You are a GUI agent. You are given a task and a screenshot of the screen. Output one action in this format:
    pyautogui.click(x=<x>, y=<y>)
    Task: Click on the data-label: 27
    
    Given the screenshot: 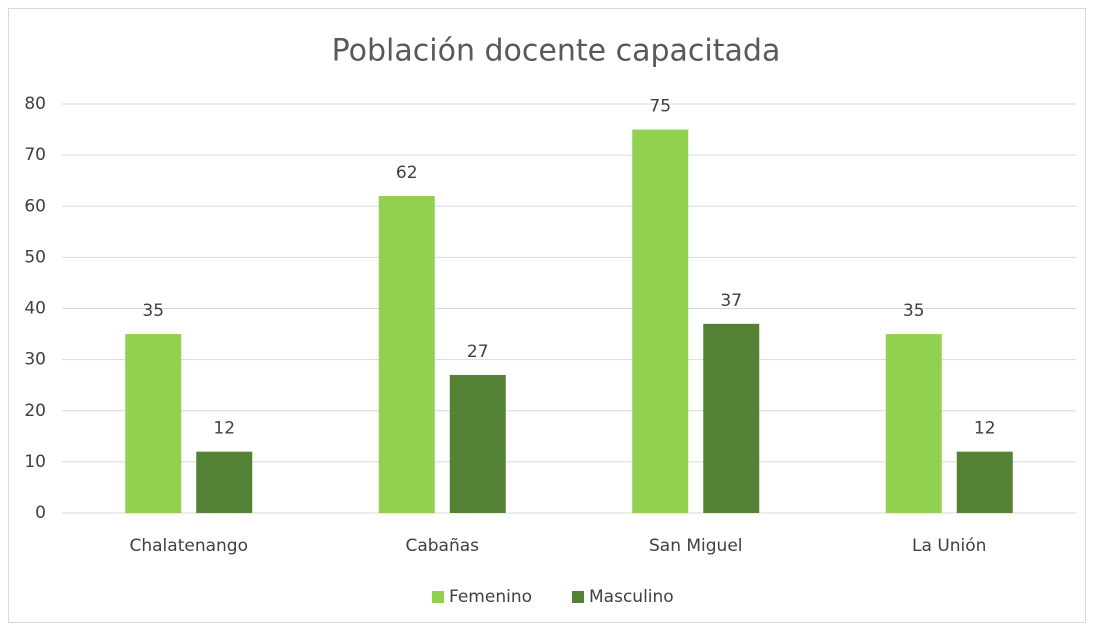 What is the action you would take?
    pyautogui.click(x=478, y=352)
    